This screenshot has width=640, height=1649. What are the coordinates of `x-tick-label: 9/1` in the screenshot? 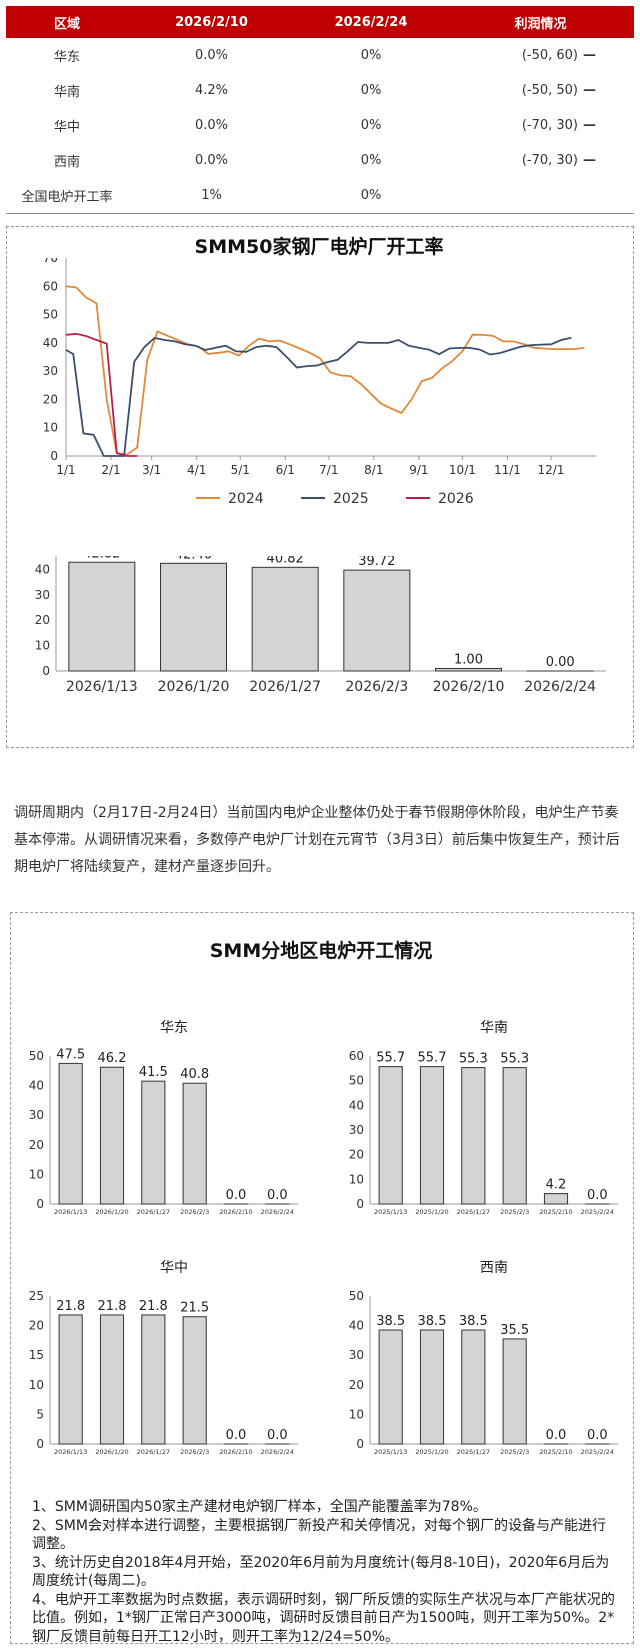 It's located at (418, 470).